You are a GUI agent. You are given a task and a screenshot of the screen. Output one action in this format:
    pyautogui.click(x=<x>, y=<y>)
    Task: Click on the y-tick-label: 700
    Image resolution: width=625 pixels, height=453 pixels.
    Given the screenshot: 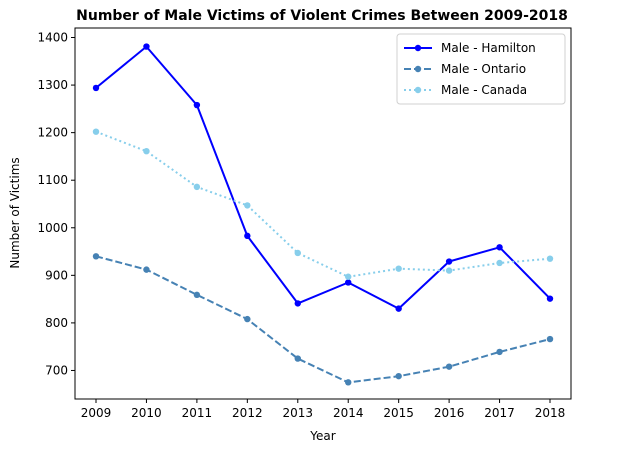 What is the action you would take?
    pyautogui.click(x=56, y=370)
    